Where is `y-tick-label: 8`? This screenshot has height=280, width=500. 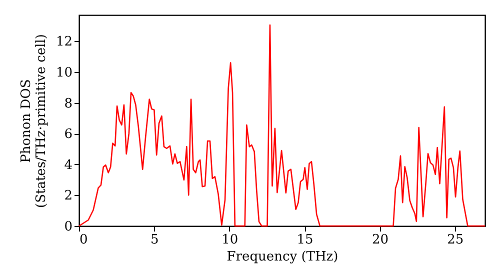
y-tick-label: 8 is located at coordinates (68, 104).